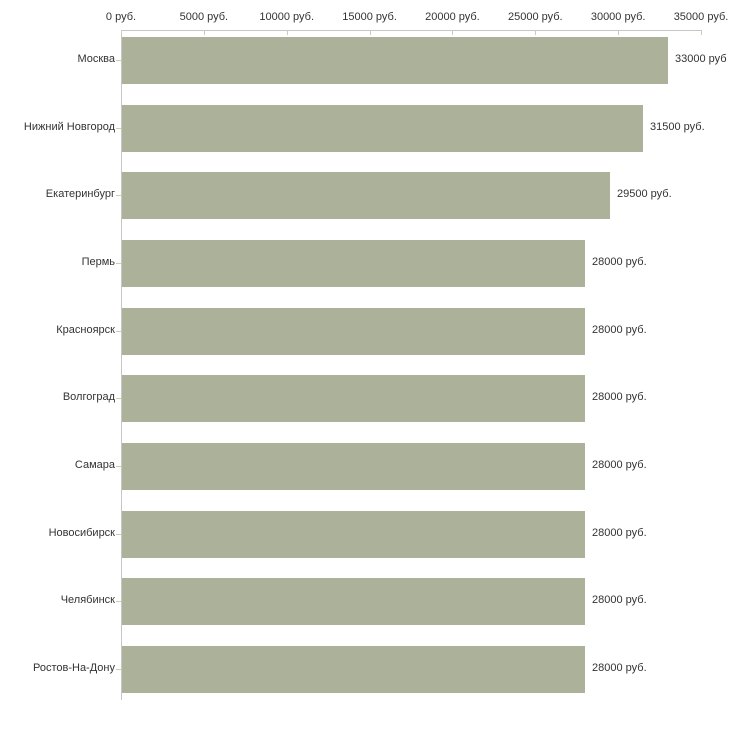  Describe the element at coordinates (411, 30) in the screenshot. I see `x-axis-line` at that location.